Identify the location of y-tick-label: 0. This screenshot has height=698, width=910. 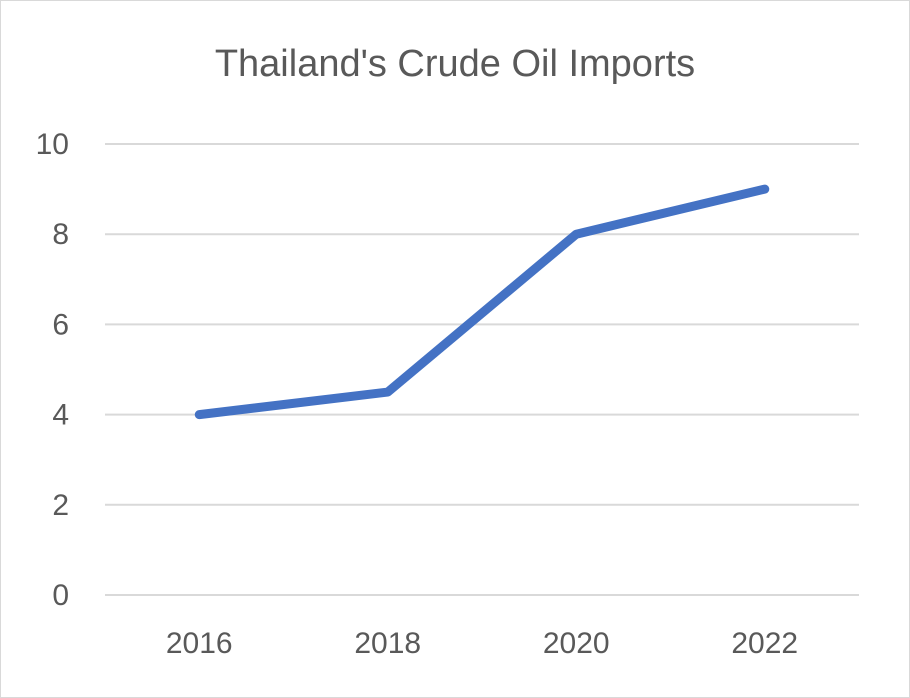
(60, 595).